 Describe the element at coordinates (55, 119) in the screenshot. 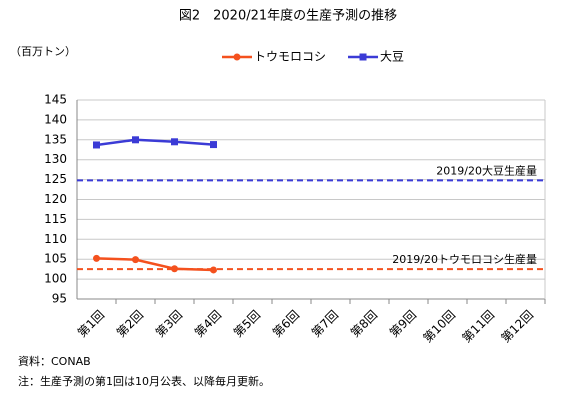

I see `y-tick-label: 140` at that location.